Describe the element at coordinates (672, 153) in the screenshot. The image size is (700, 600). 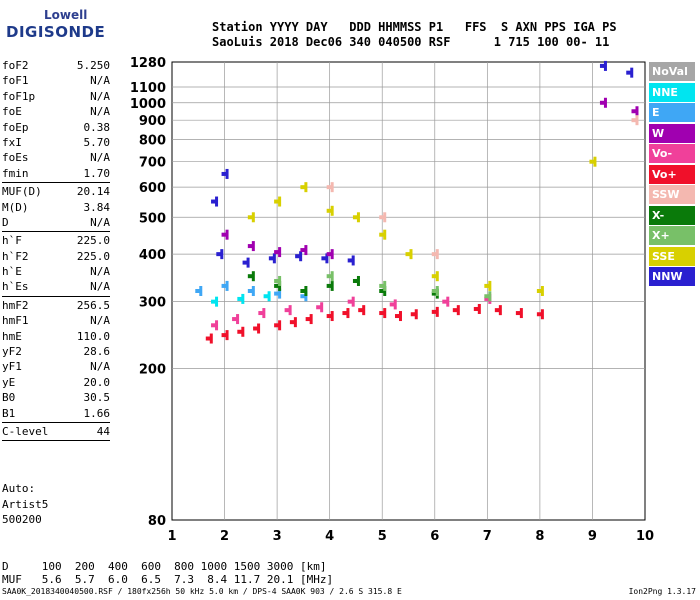
I see `legend-item-vo-: Vo-` at that location.